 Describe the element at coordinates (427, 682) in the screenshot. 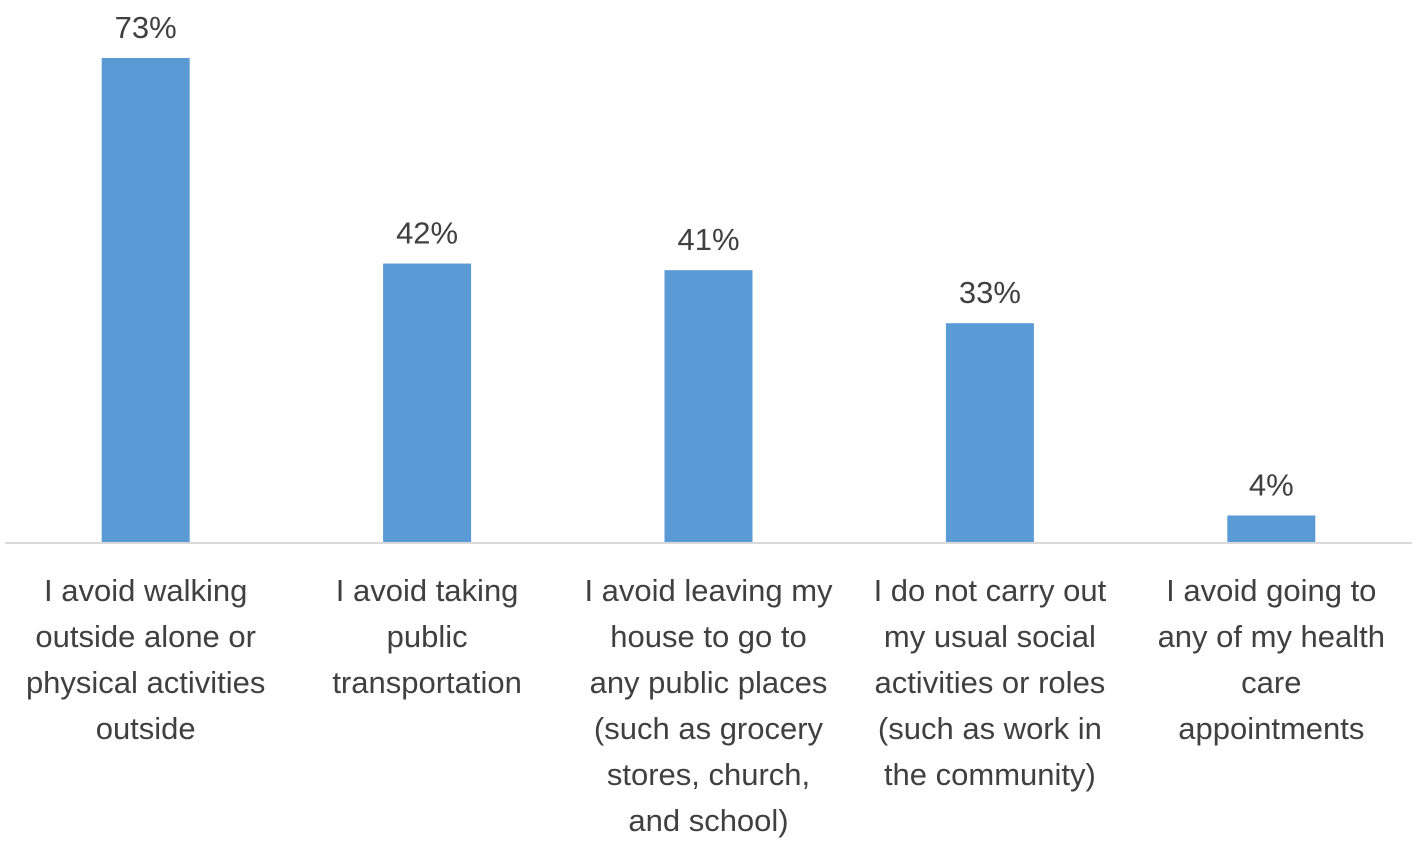

I see `category-label-line: transportation` at that location.